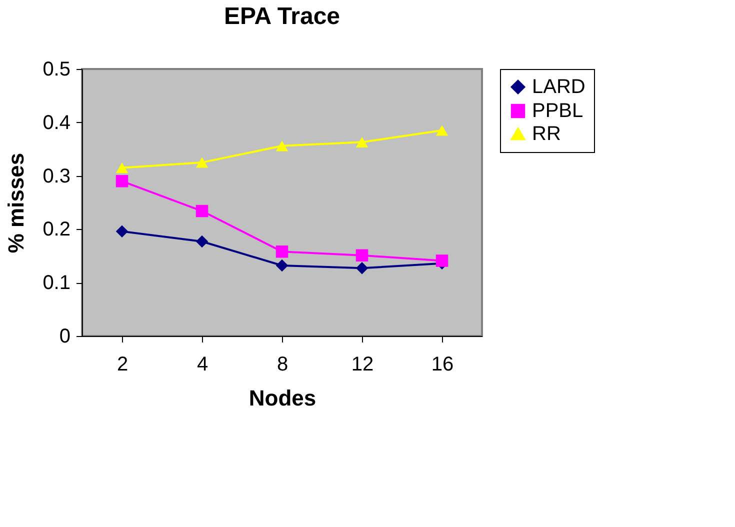 This screenshot has height=527, width=735. I want to click on x-tick-label: 16, so click(442, 365).